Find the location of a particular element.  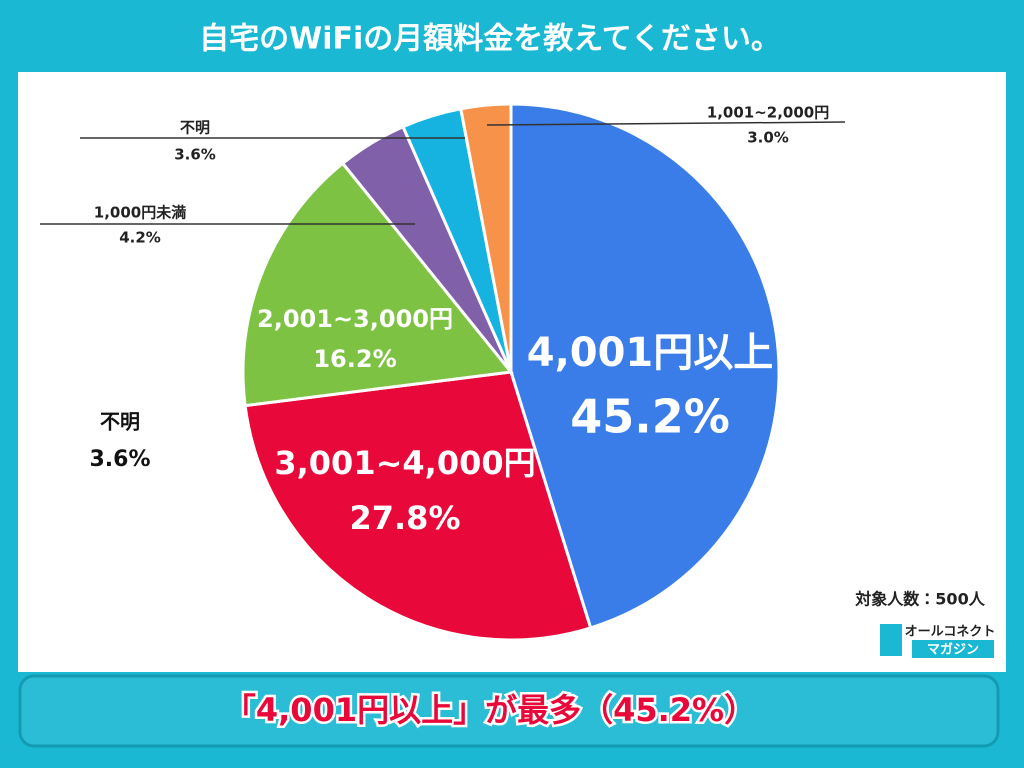

summary: 「4,001円以上」が最多（45.2%） is located at coordinates (490, 710).